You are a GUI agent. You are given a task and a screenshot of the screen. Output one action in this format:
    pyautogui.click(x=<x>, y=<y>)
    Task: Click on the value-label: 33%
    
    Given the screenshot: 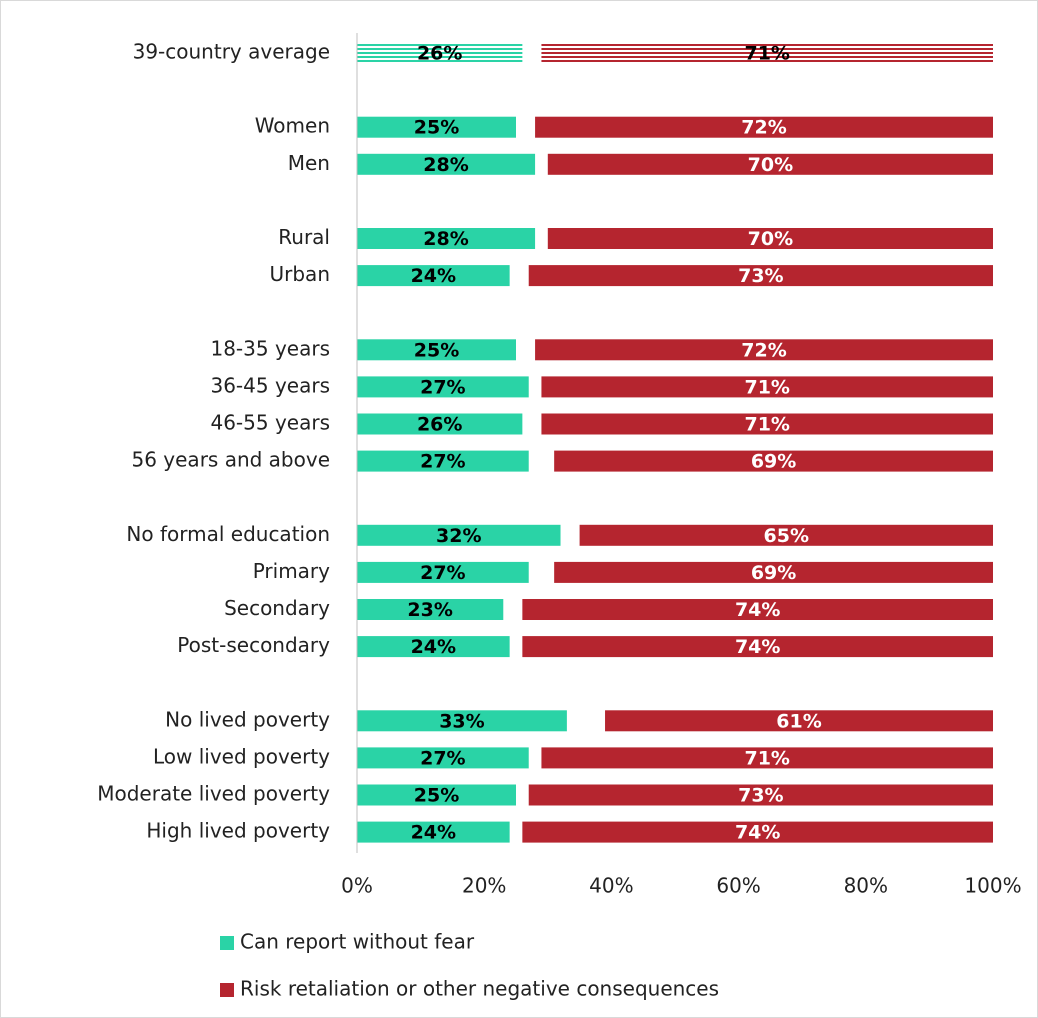 What is the action you would take?
    pyautogui.click(x=461, y=721)
    